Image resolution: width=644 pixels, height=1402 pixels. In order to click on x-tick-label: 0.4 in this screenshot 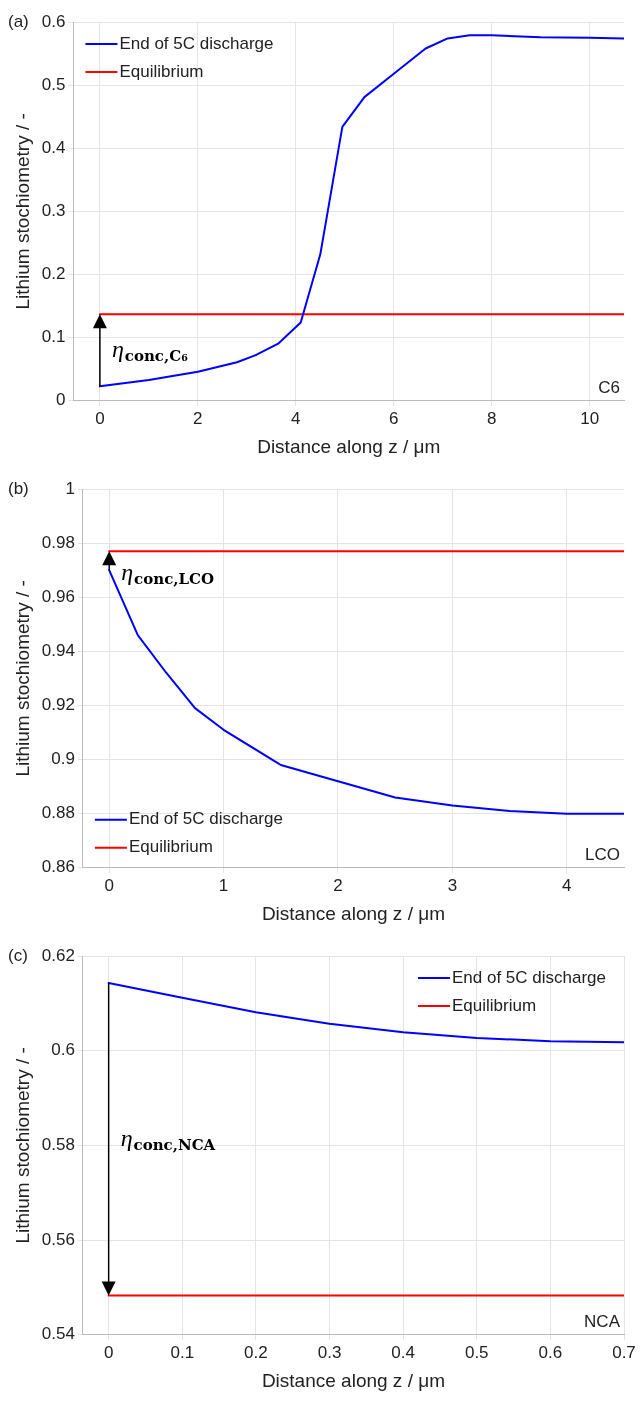, I will do `click(403, 1352)`.